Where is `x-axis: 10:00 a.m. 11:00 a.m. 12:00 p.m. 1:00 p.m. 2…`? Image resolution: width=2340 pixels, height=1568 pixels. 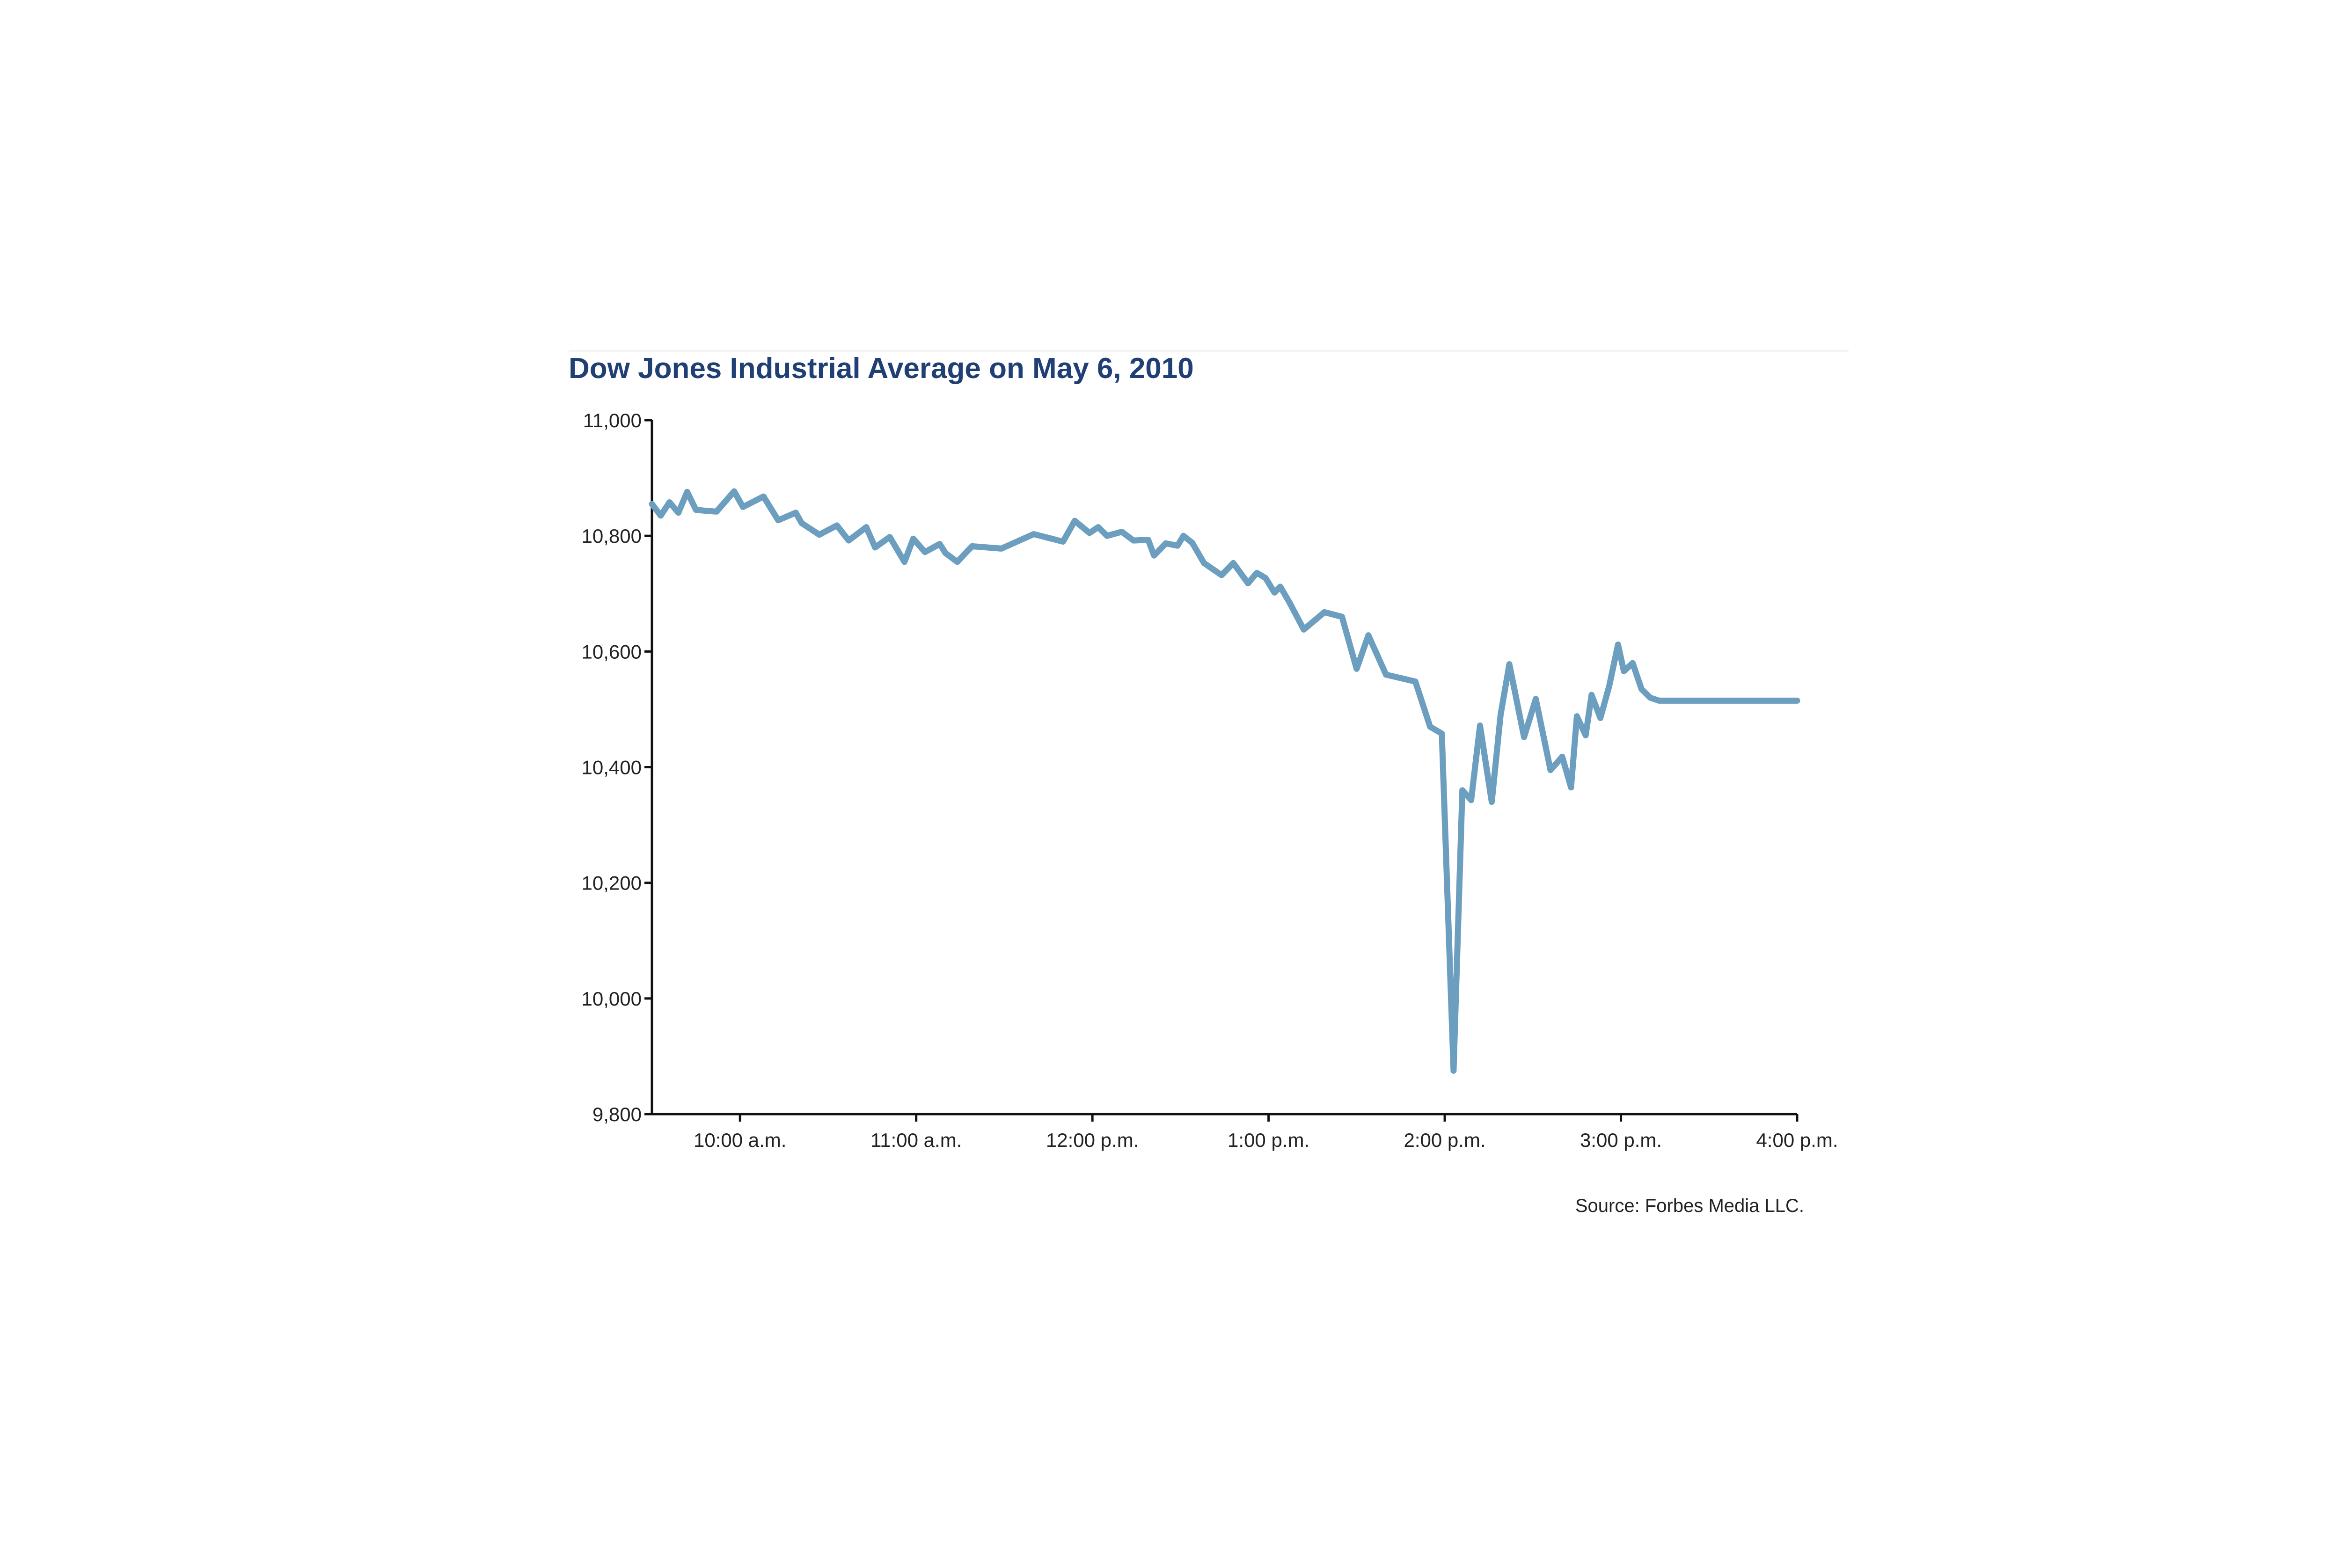 x-axis: 10:00 a.m. 11:00 a.m. 12:00 p.m. 1:00 p.m. 2… is located at coordinates (1245, 1132).